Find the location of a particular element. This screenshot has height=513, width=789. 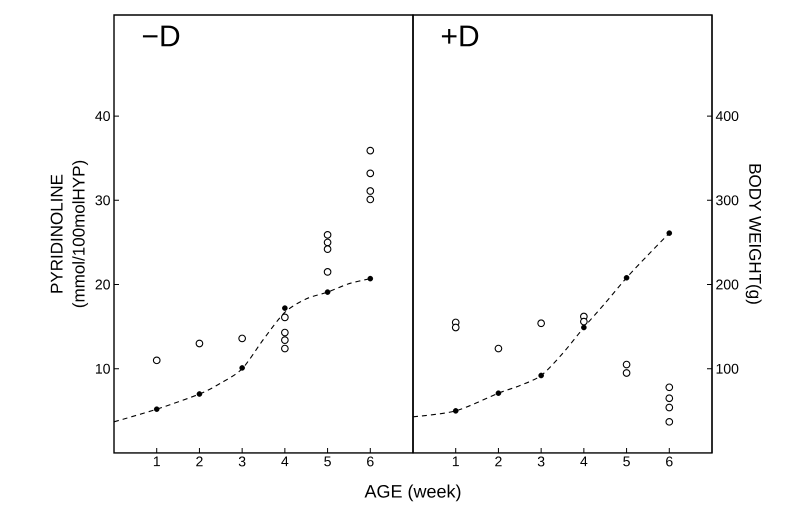

y2-axis-title: BODY WEIGHT(g) is located at coordinates (754, 234).